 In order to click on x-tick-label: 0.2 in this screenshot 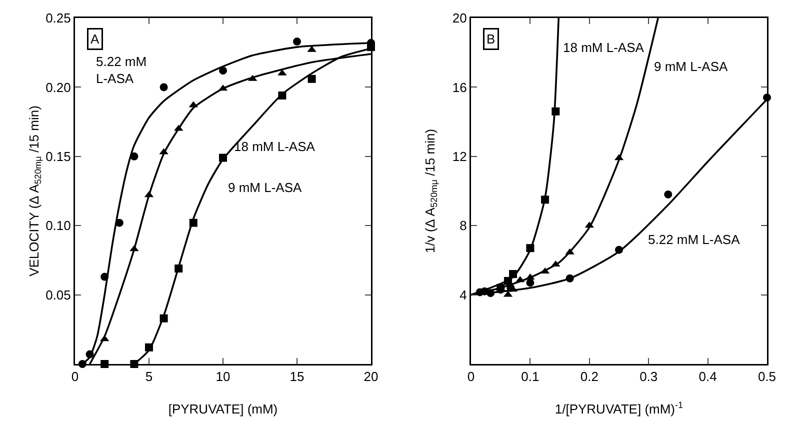, I will do `click(589, 376)`.